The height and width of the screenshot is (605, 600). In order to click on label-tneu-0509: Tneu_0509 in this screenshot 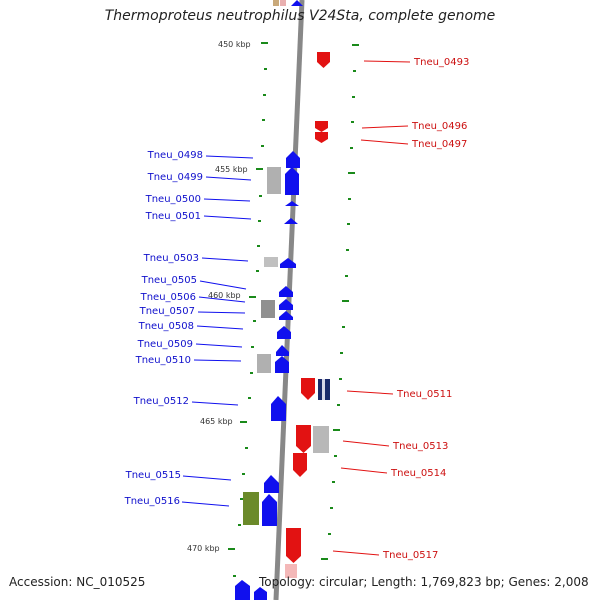, I will do `click(165, 344)`.